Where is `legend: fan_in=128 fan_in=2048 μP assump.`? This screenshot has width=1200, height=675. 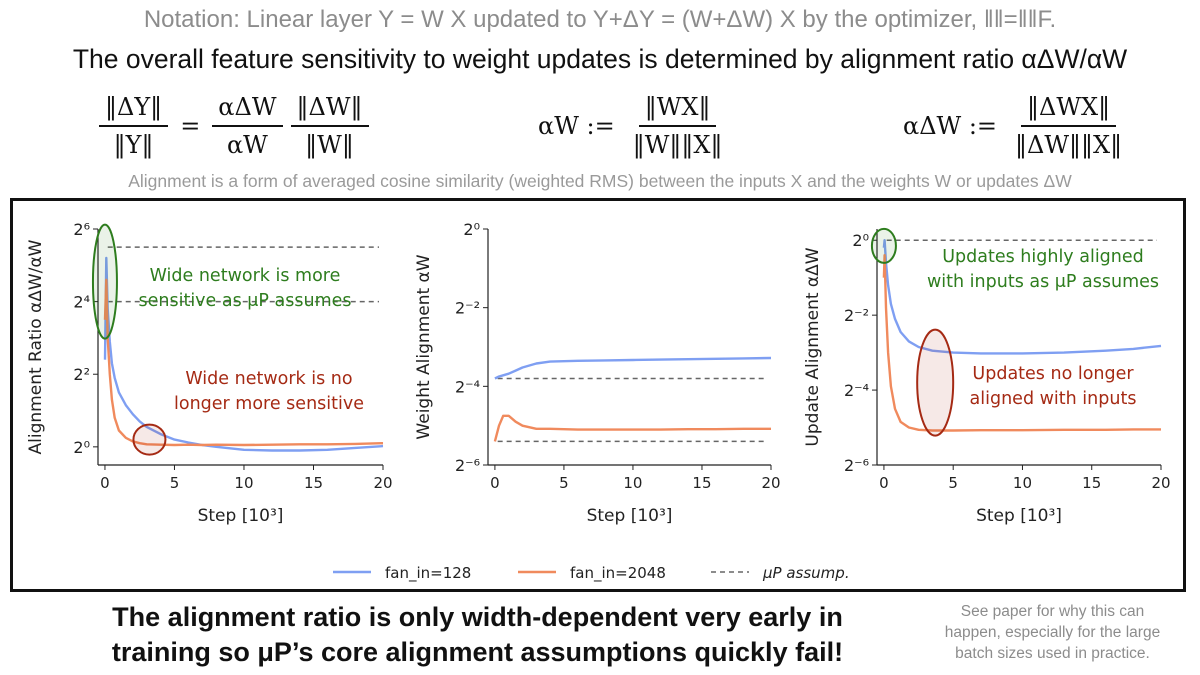
legend: fan_in=128 fan_in=2048 μP assump. is located at coordinates (591, 573).